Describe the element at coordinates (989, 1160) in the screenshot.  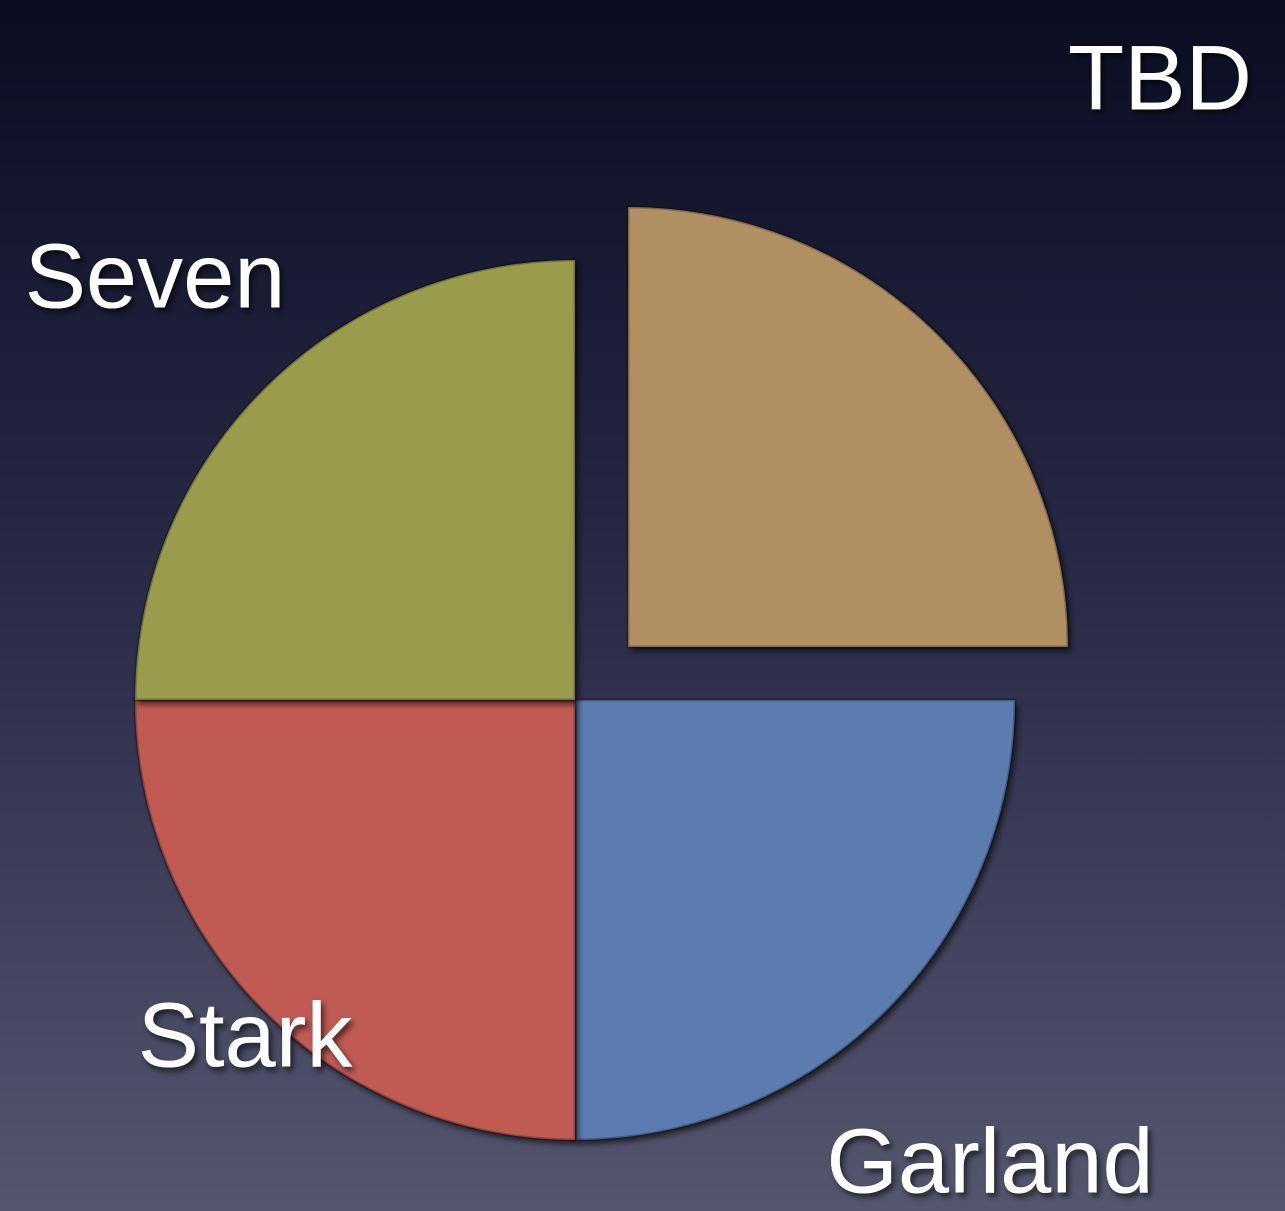
I see `slice-label: Garland` at that location.